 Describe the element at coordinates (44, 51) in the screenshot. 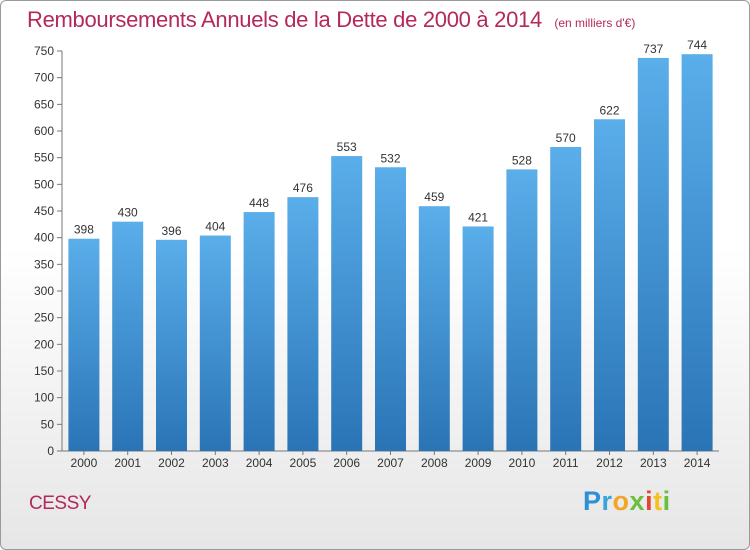

I see `y-tick-label: 750` at that location.